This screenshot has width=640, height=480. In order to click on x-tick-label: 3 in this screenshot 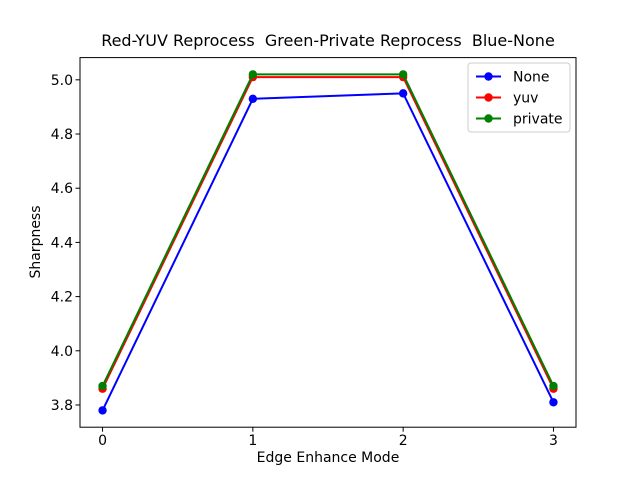, I will do `click(553, 441)`.